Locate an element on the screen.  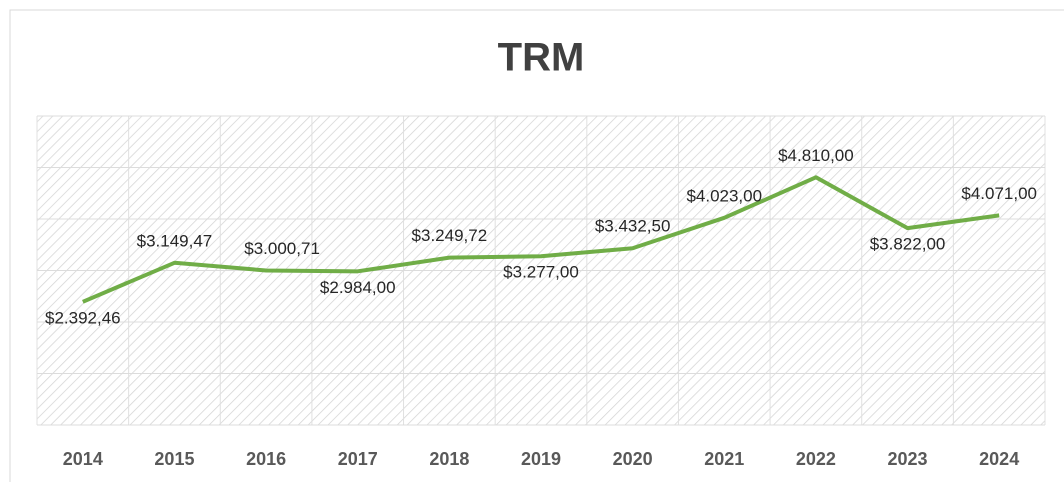
data-label: $4.810,00 is located at coordinates (816, 155).